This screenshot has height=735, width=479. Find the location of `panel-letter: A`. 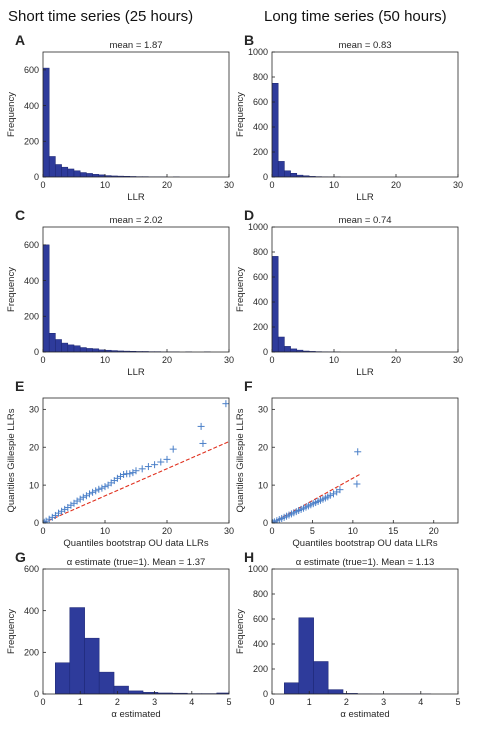

panel-letter: A is located at coordinates (20, 40).